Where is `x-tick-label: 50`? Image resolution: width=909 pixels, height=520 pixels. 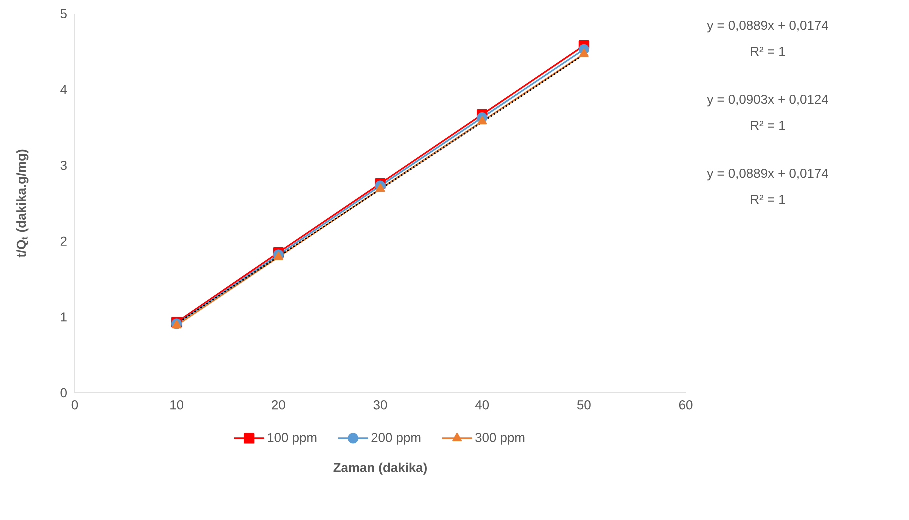 x-tick-label: 50 is located at coordinates (584, 405).